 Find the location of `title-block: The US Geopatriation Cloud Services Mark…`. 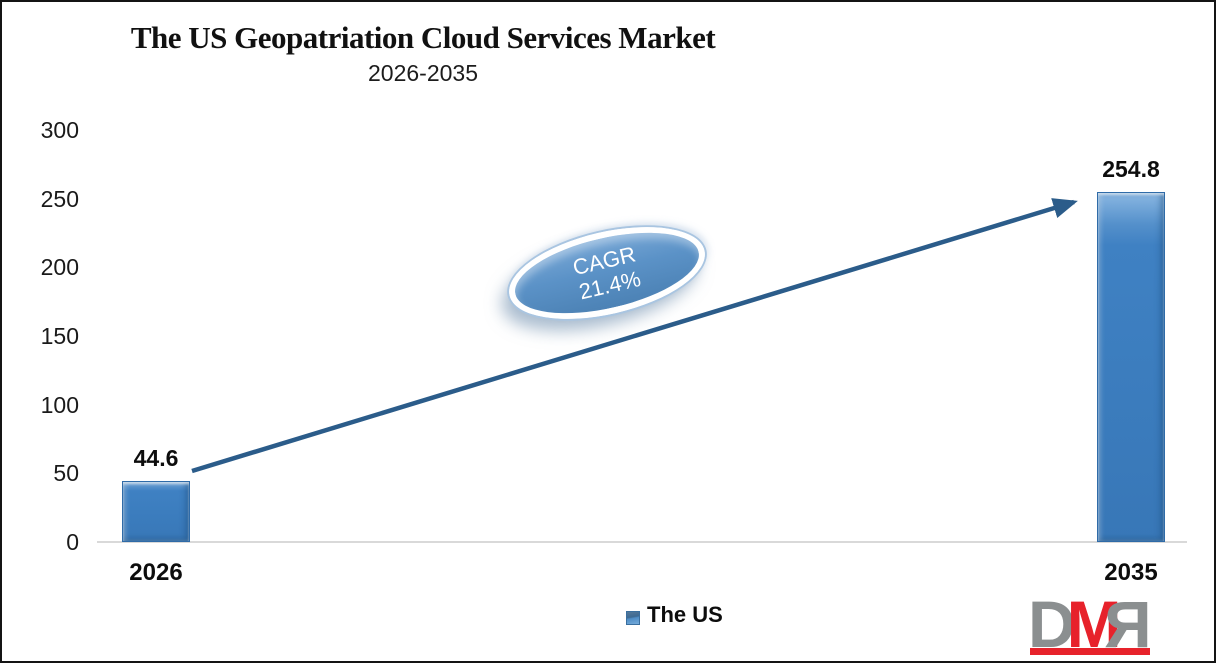

title-block: The US Geopatriation Cloud Services Mark… is located at coordinates (423, 53).